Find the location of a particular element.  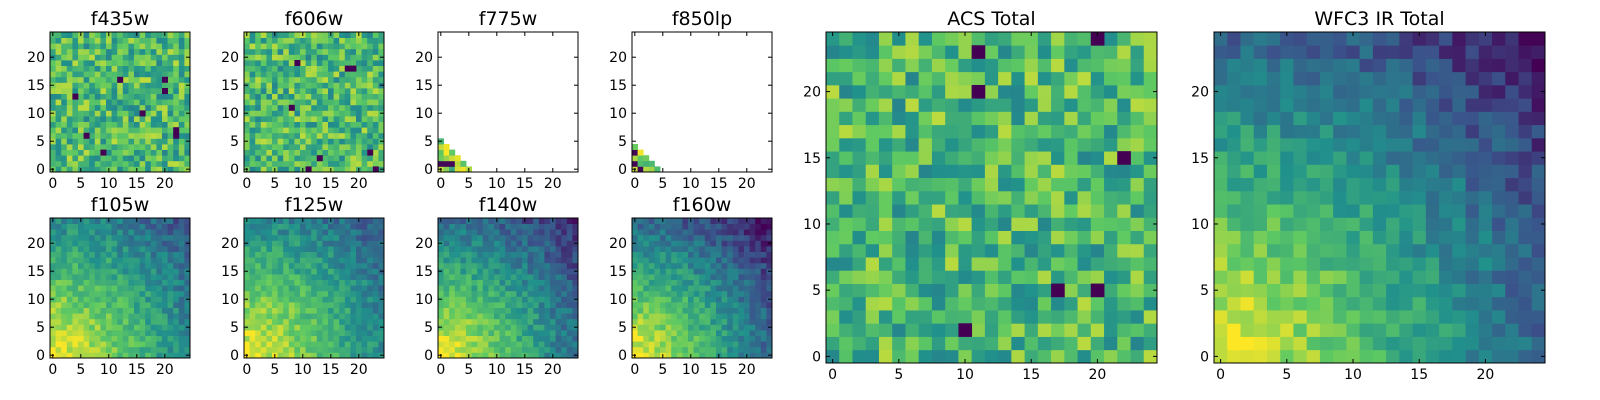

axes-frame is located at coordinates (508, 102).